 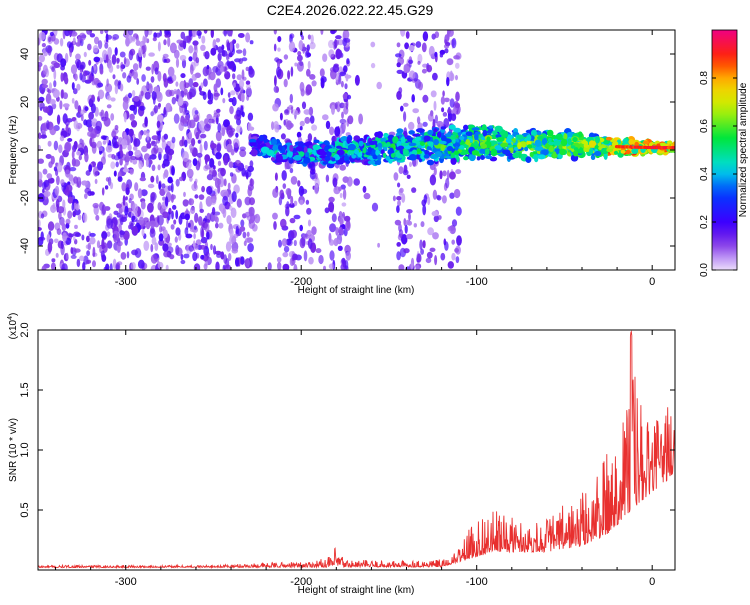 I want to click on colorbar-tick-label: 0.0, so click(x=704, y=270).